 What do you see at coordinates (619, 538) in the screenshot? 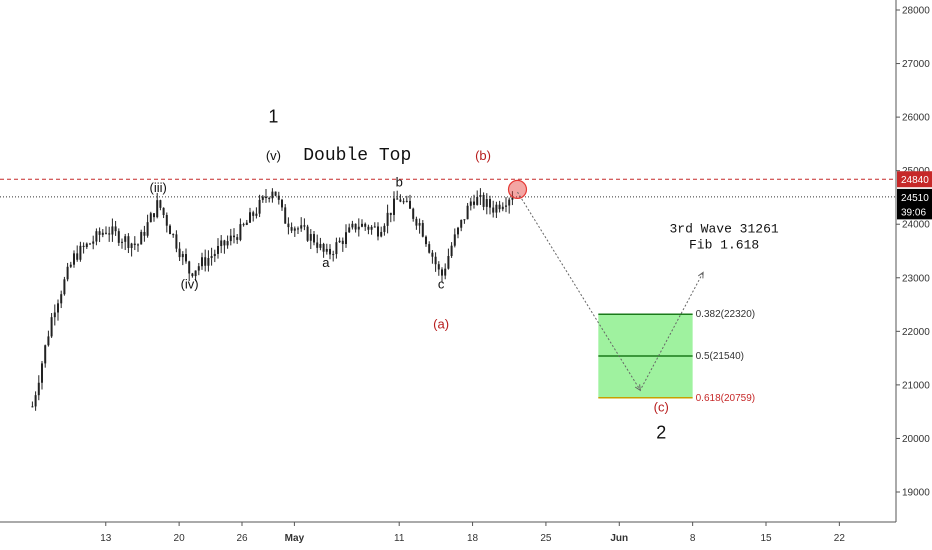
I see `x-tick-label: Jun` at bounding box center [619, 538].